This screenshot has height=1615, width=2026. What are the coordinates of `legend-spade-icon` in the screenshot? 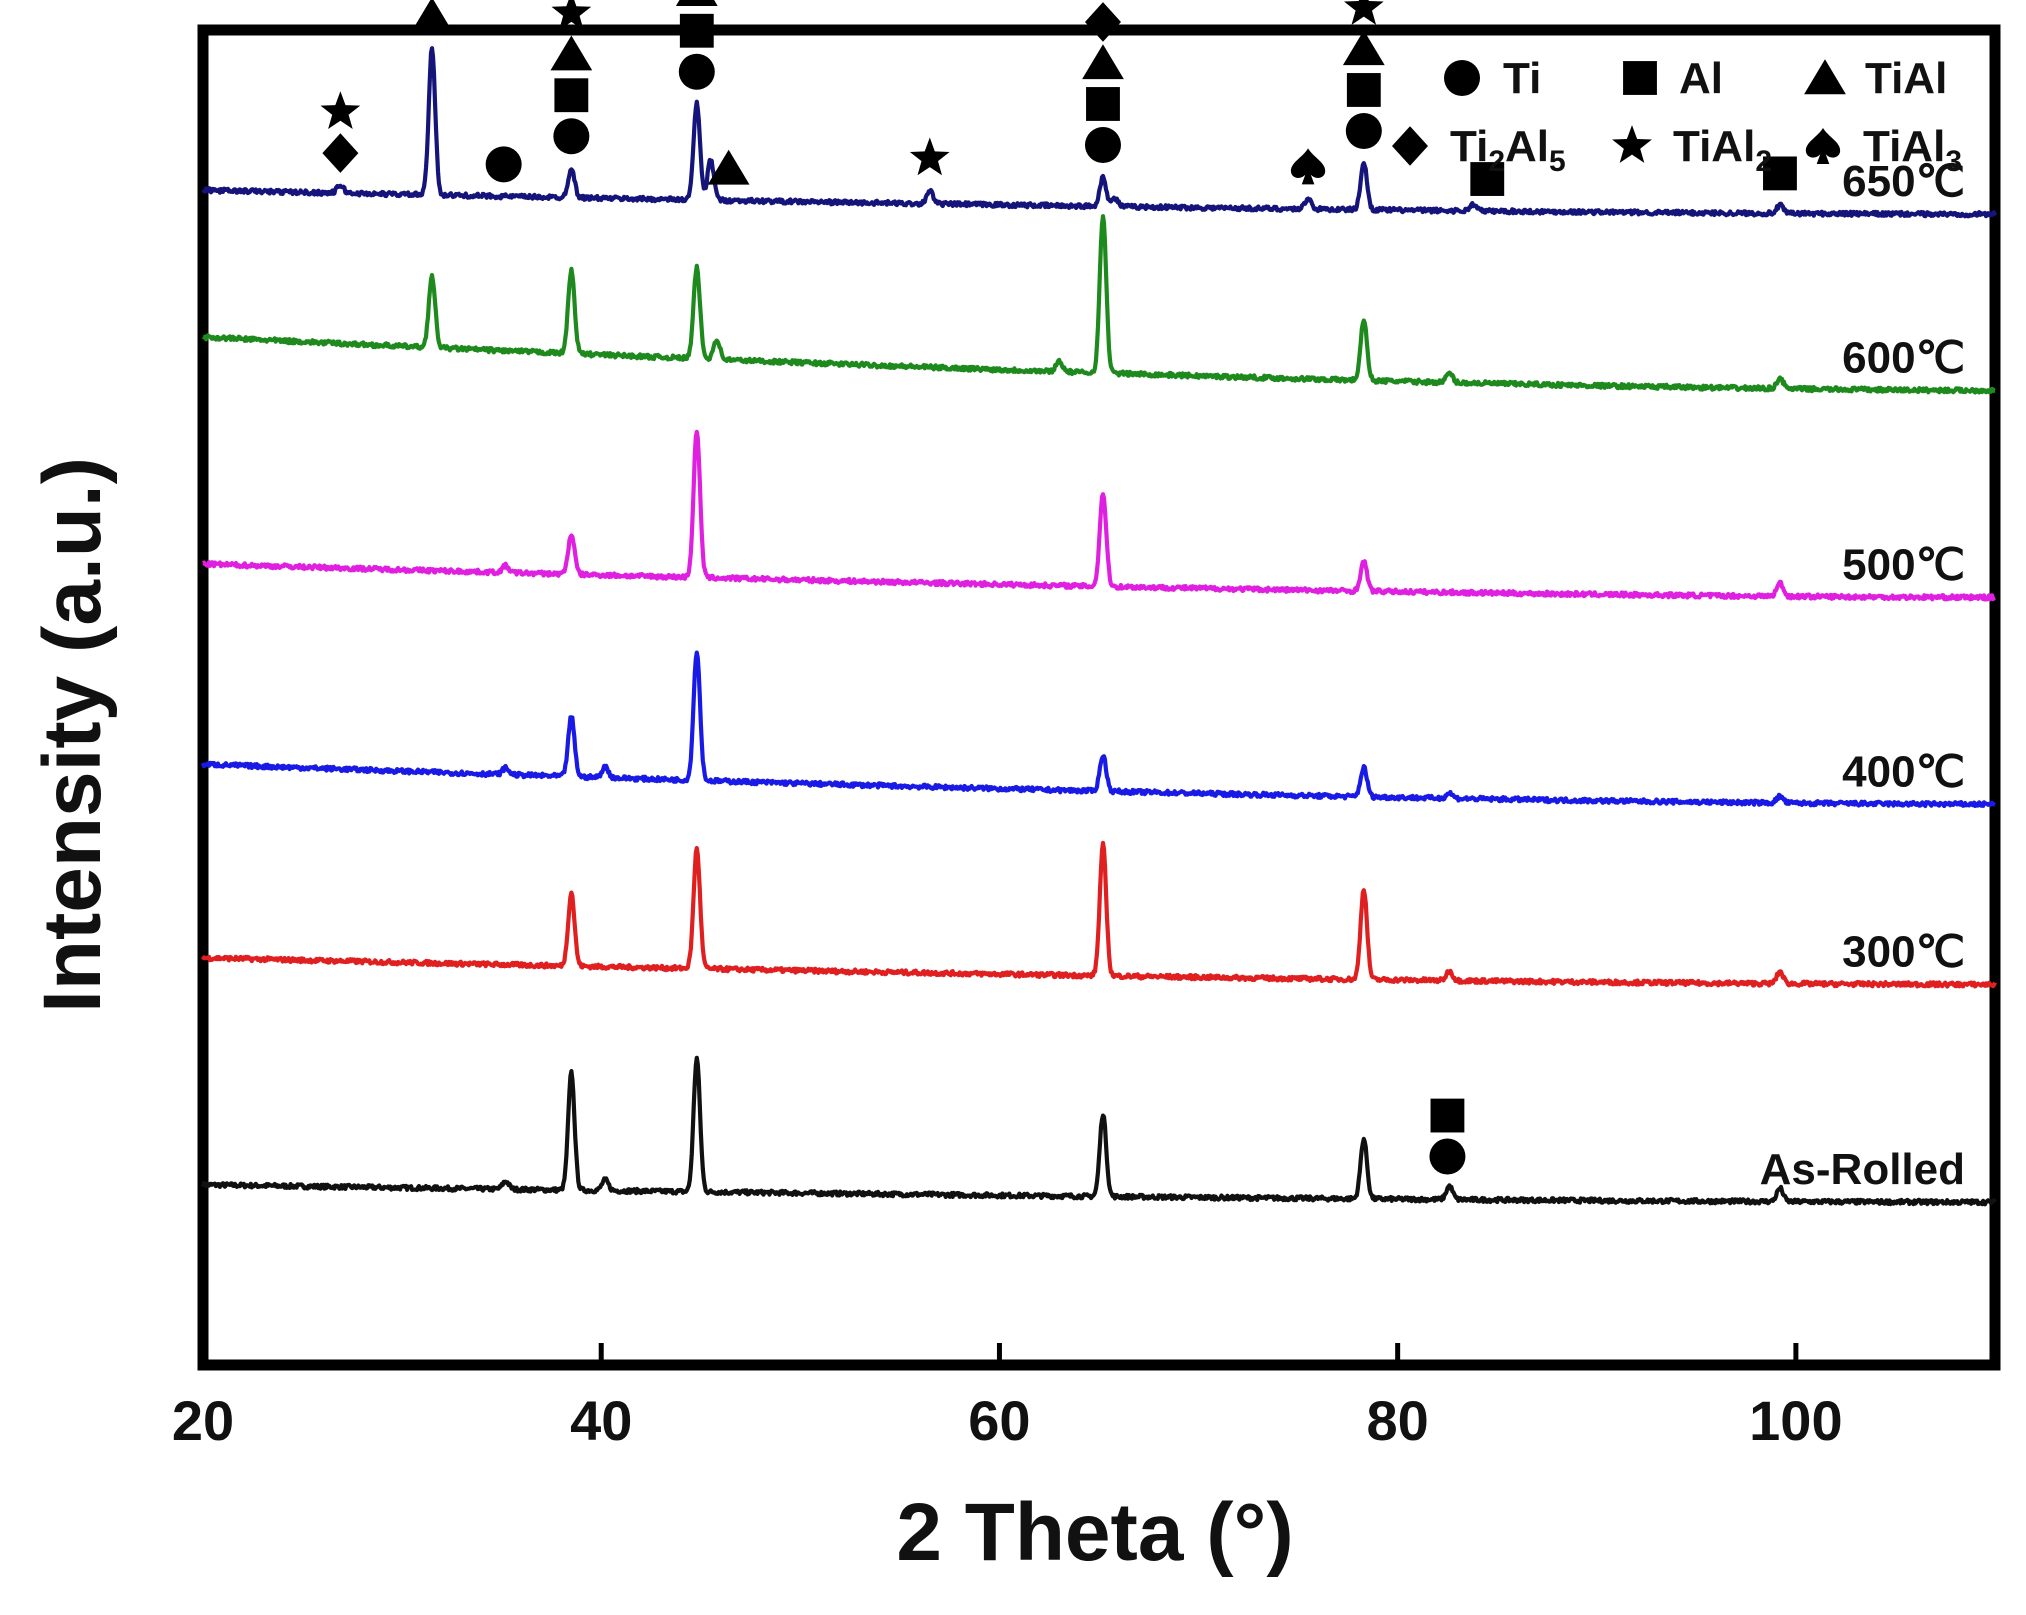 It's located at (1823, 146).